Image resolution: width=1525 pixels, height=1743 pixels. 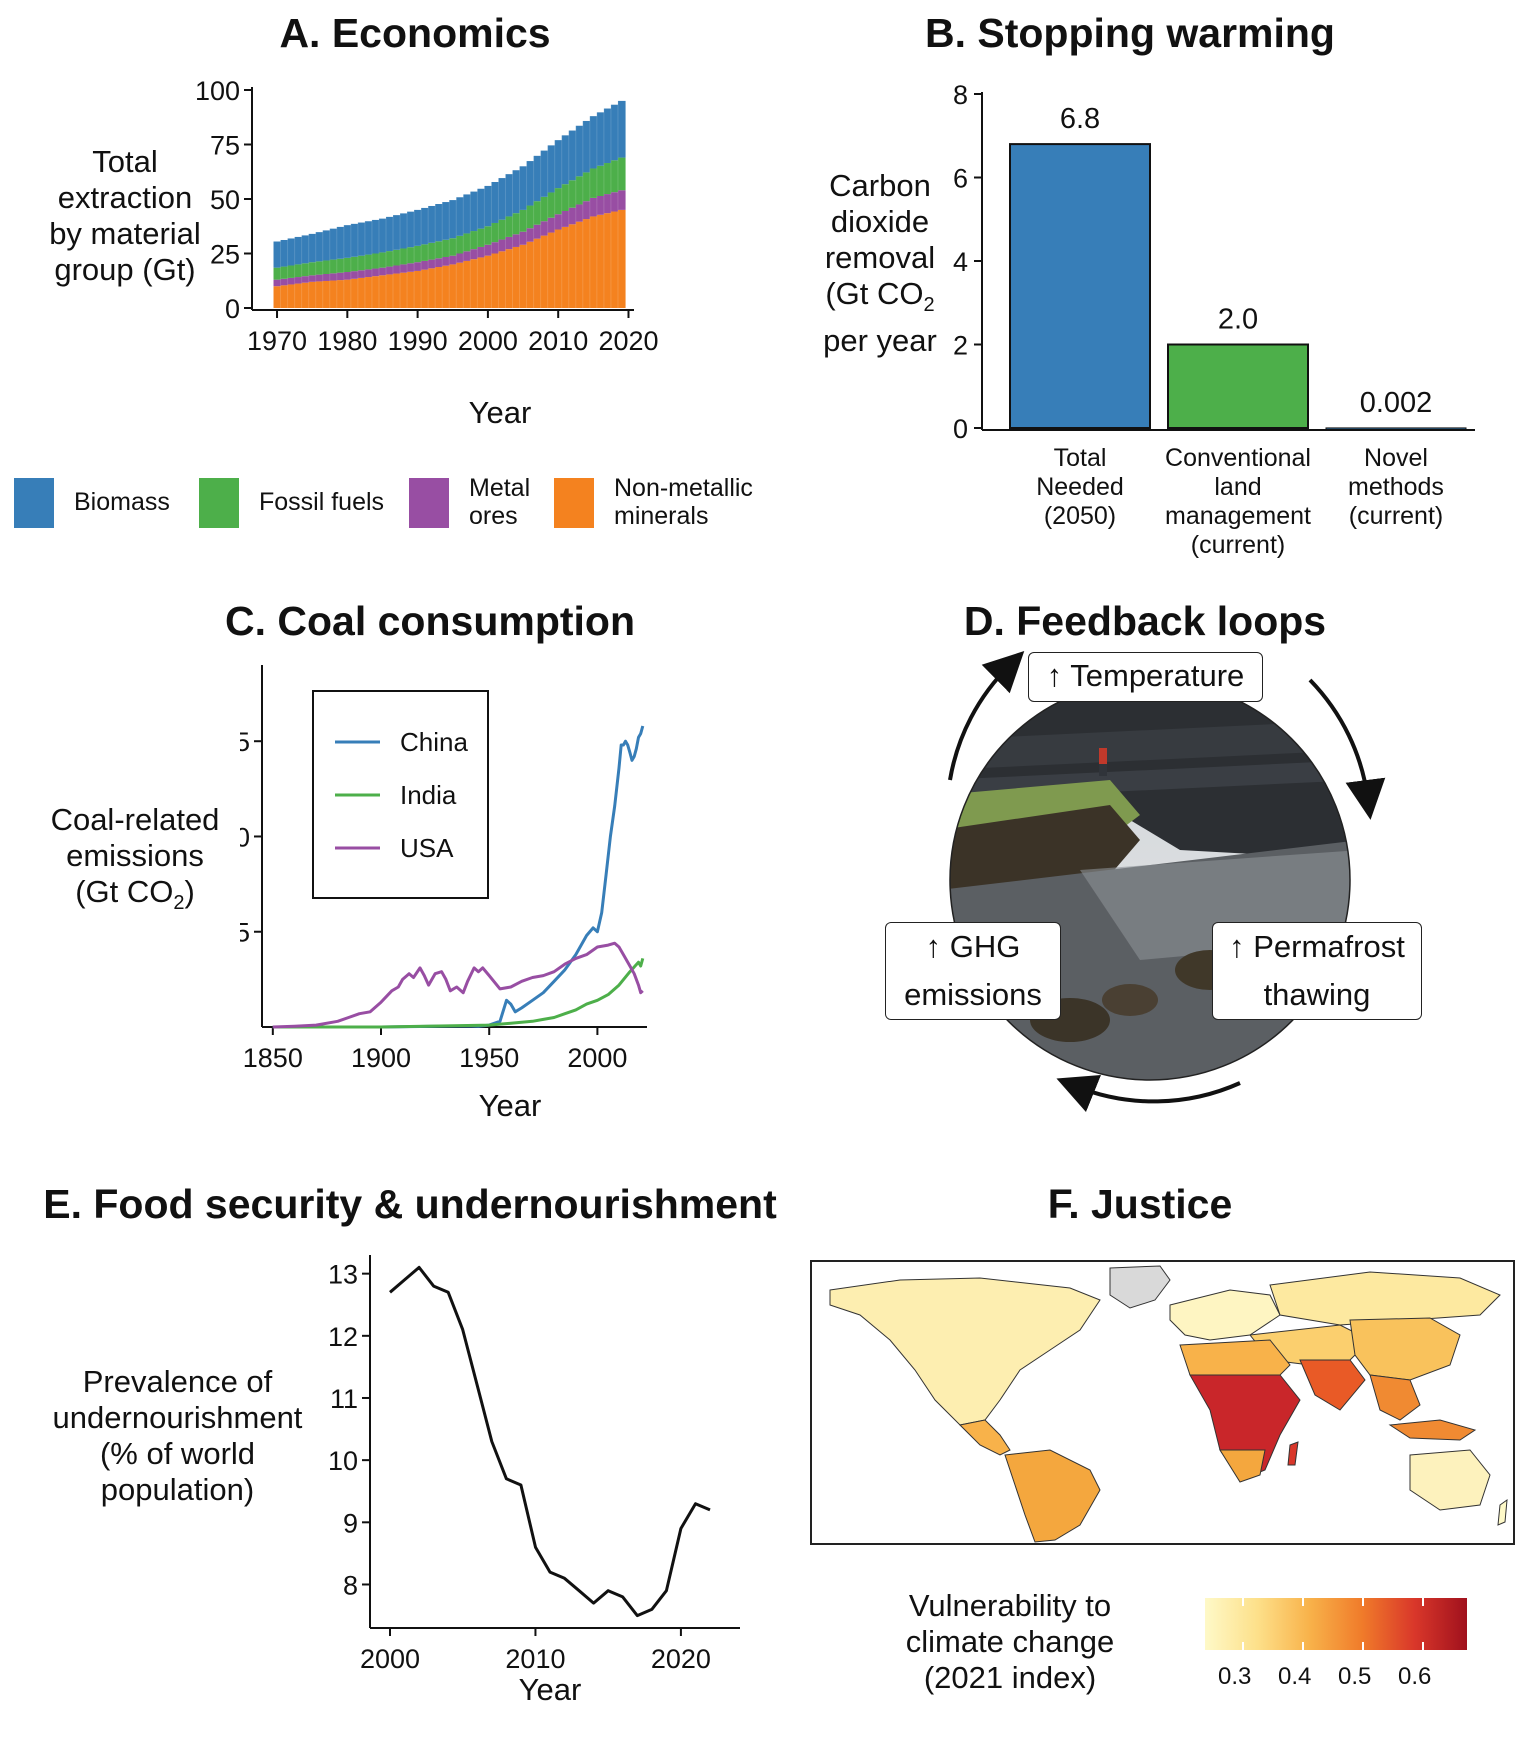 I want to click on map-indonesia, so click(x=1432, y=1430).